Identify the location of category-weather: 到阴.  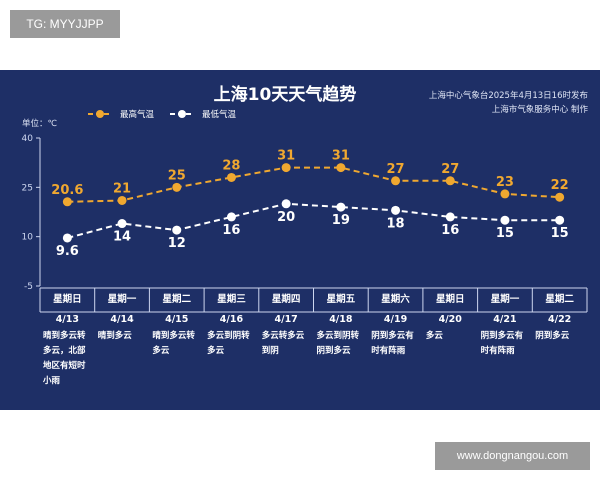
(270, 350).